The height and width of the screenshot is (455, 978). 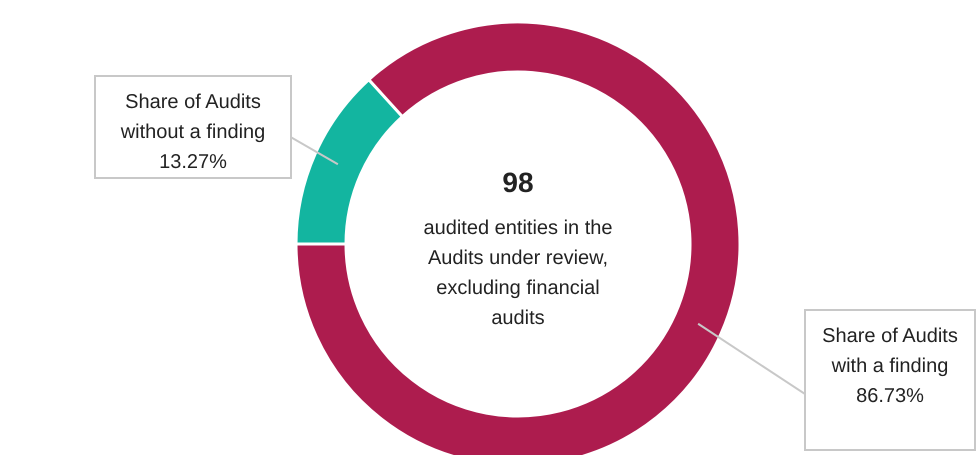 I want to click on slice-label: Share of Audits without a finding, so click(x=193, y=117).